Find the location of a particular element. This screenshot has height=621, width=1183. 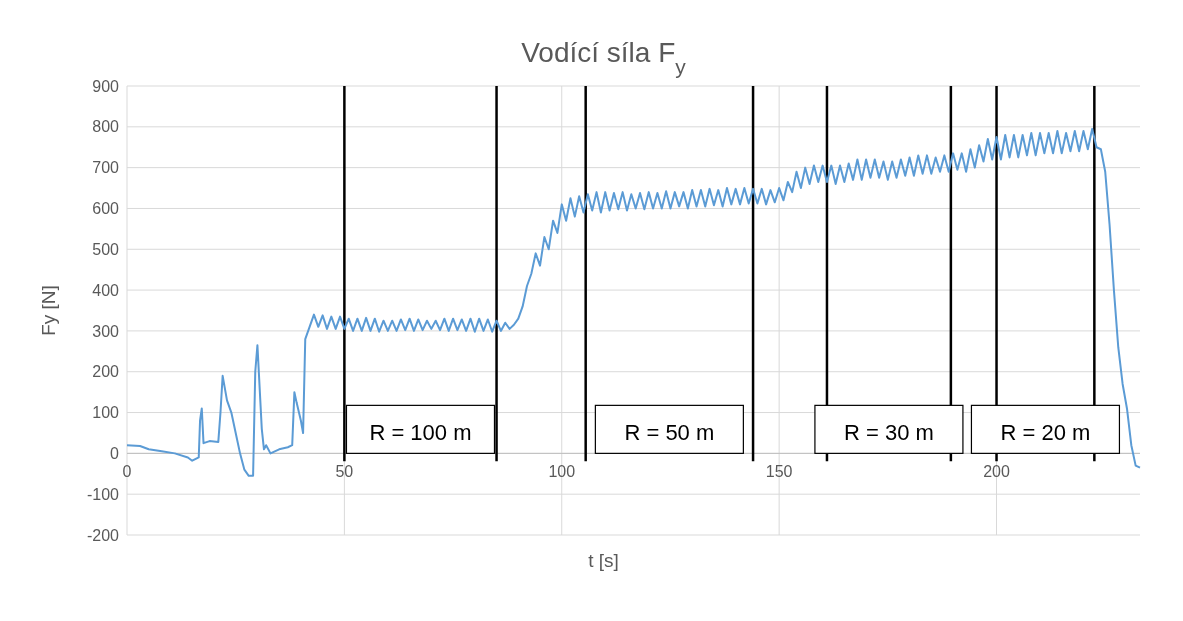

annotation: R = 30 m is located at coordinates (888, 433).